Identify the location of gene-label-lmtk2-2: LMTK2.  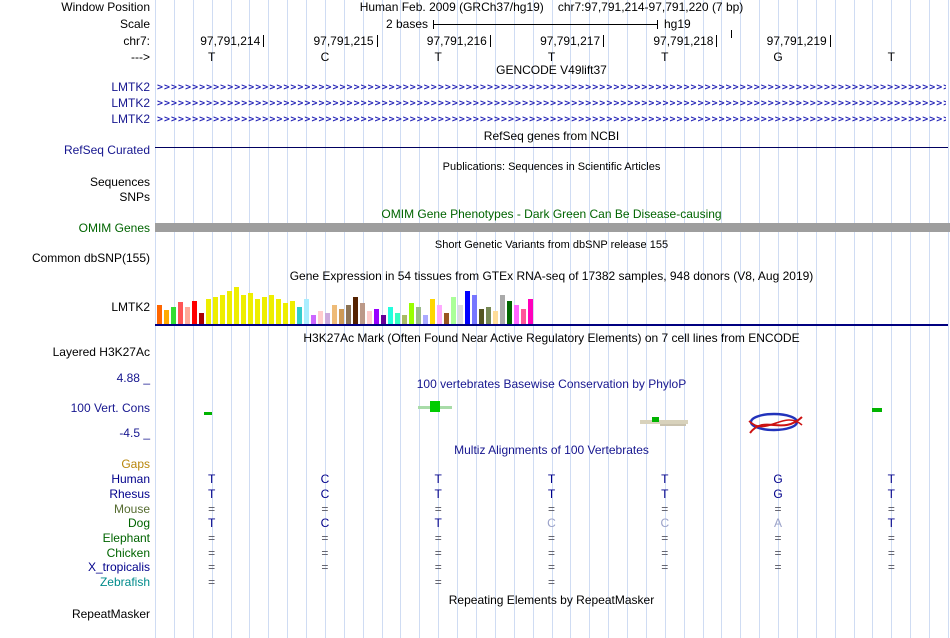
(130, 103).